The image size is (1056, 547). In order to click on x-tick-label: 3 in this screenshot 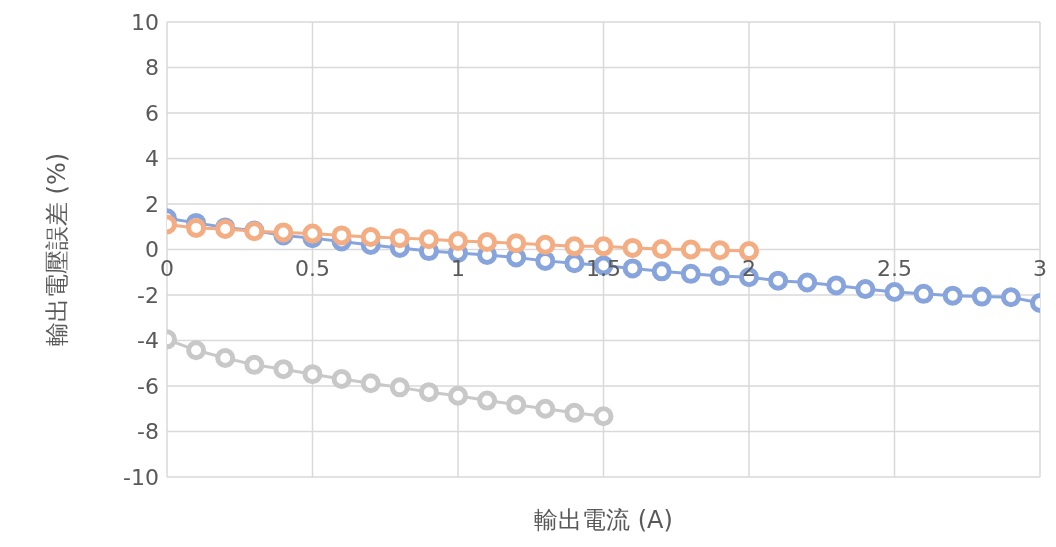, I will do `click(1040, 268)`.